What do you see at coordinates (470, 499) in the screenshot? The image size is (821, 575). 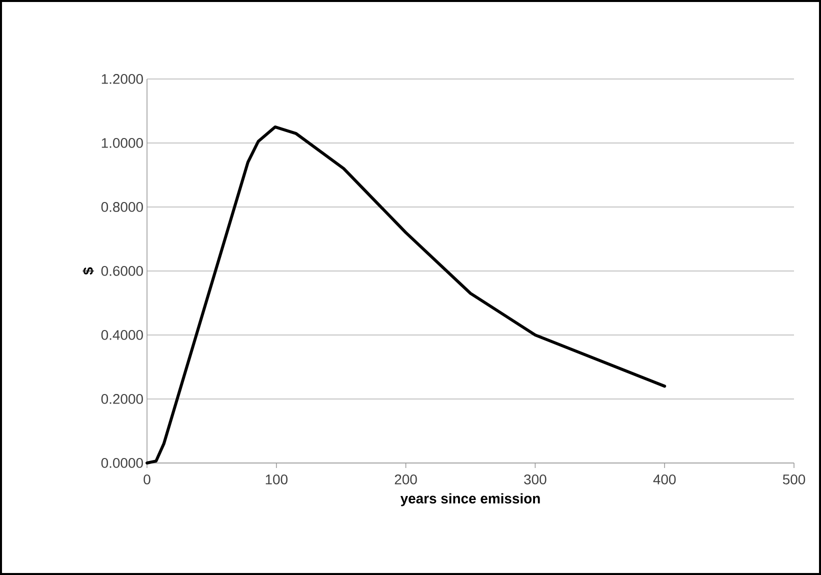 I see `x-axis-title: years since emission` at bounding box center [470, 499].